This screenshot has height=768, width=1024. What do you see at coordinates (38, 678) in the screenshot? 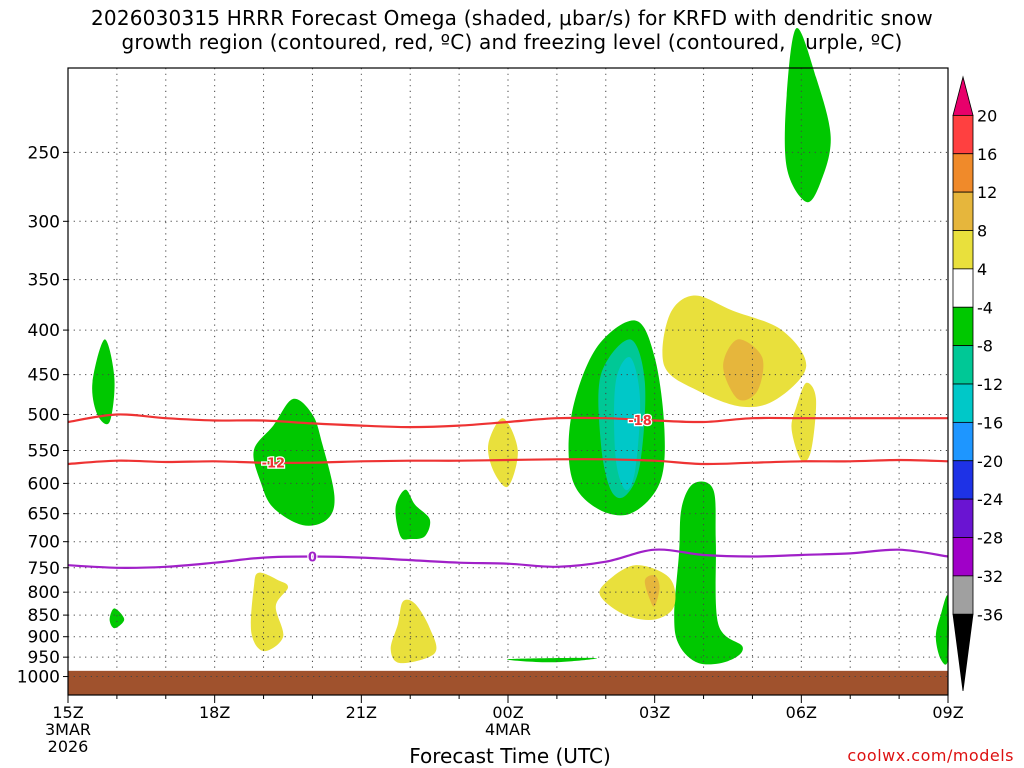
I see `y-tick-label-1000: 1000` at bounding box center [38, 678].